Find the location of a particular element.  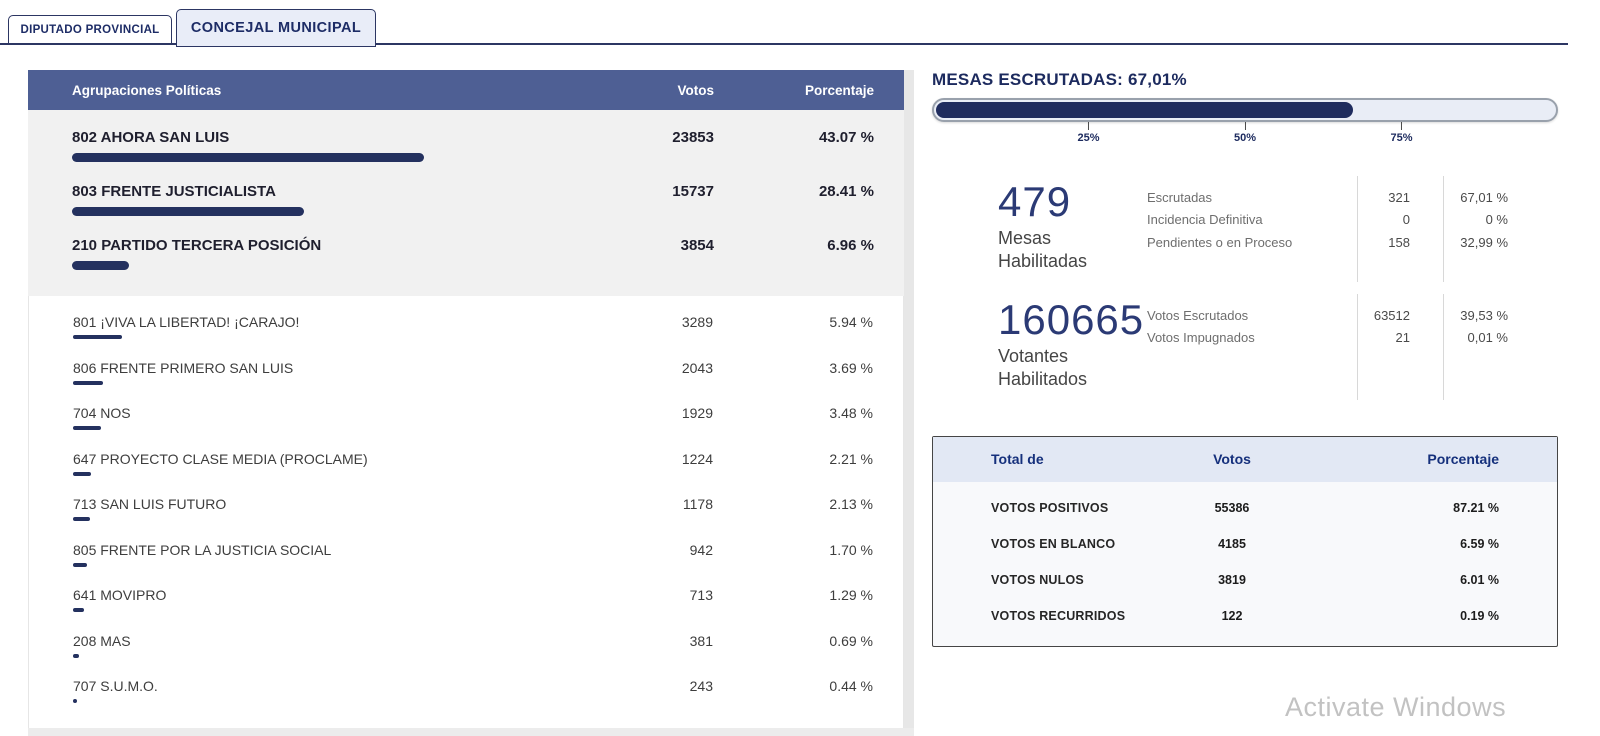

tab-label: DIPUTADO PROVINCIAL is located at coordinates (90, 29).